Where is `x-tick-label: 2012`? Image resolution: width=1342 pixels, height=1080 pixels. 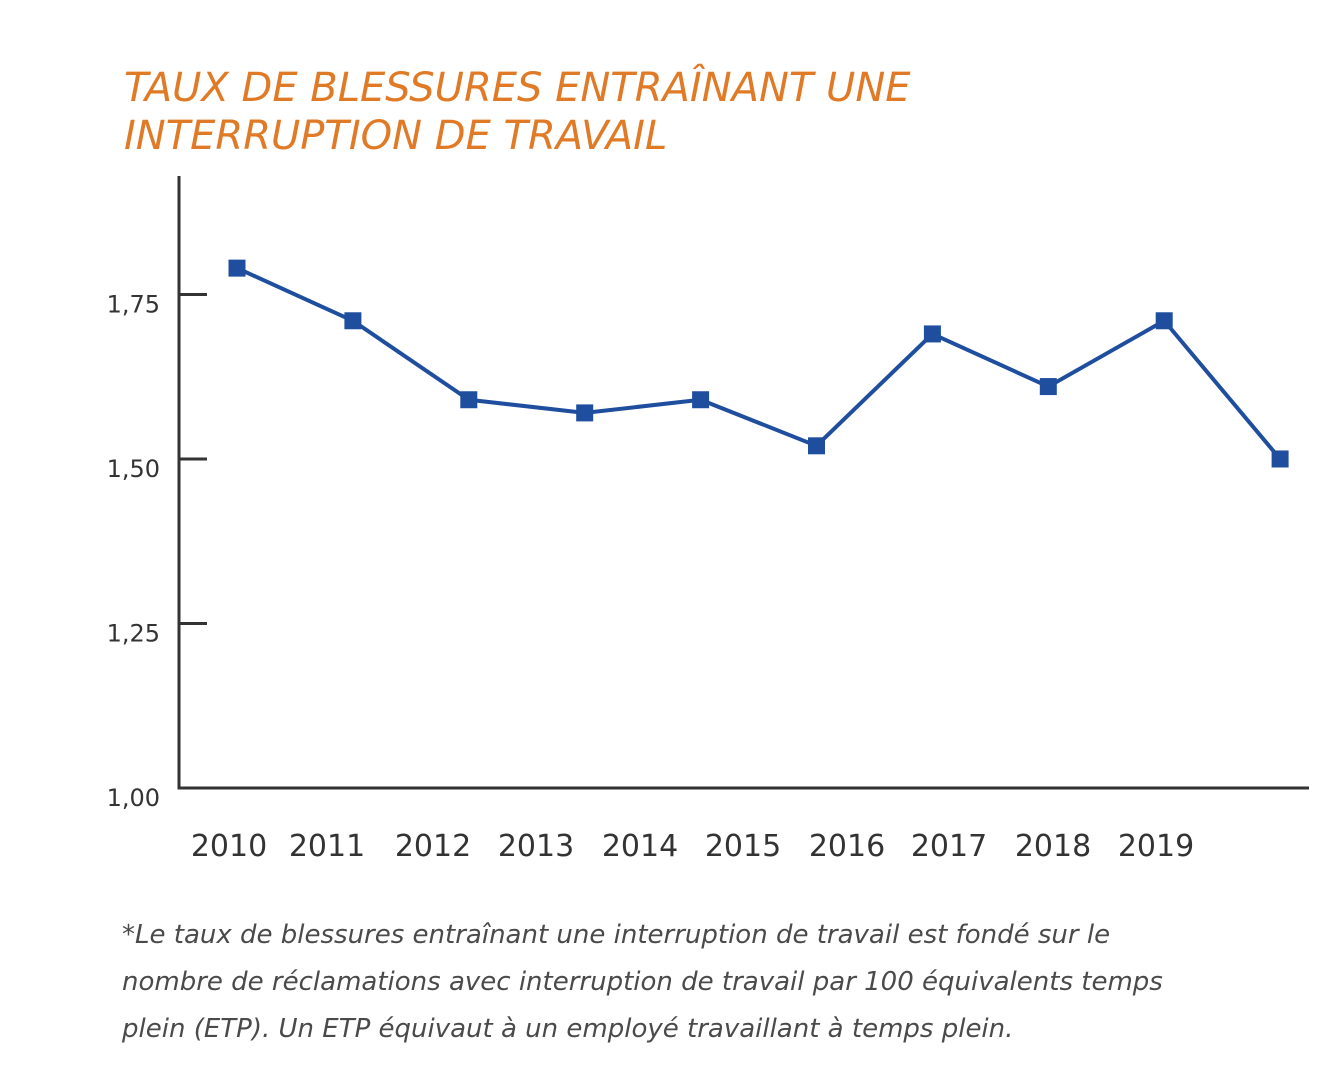 x-tick-label: 2012 is located at coordinates (433, 846).